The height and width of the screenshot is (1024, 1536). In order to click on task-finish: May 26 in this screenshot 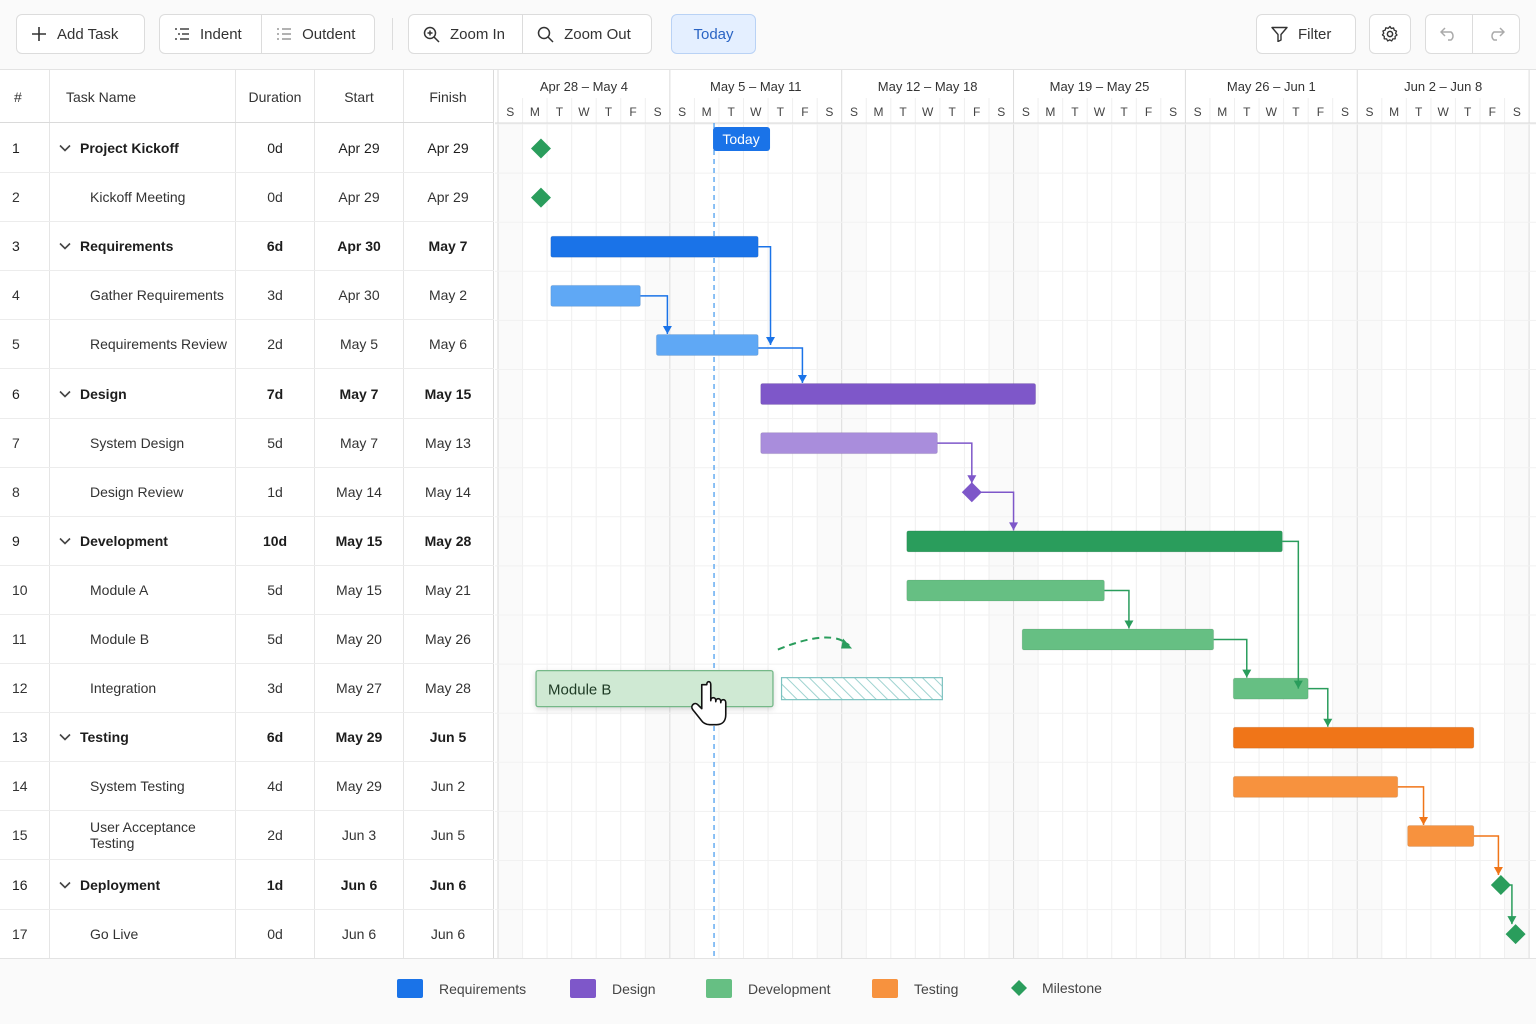, I will do `click(448, 639)`.